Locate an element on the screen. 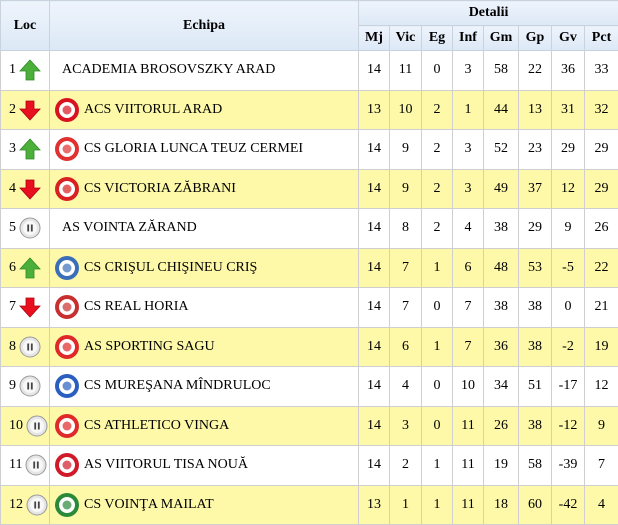 The height and width of the screenshot is (525, 618). stat-gm: 49 is located at coordinates (501, 188).